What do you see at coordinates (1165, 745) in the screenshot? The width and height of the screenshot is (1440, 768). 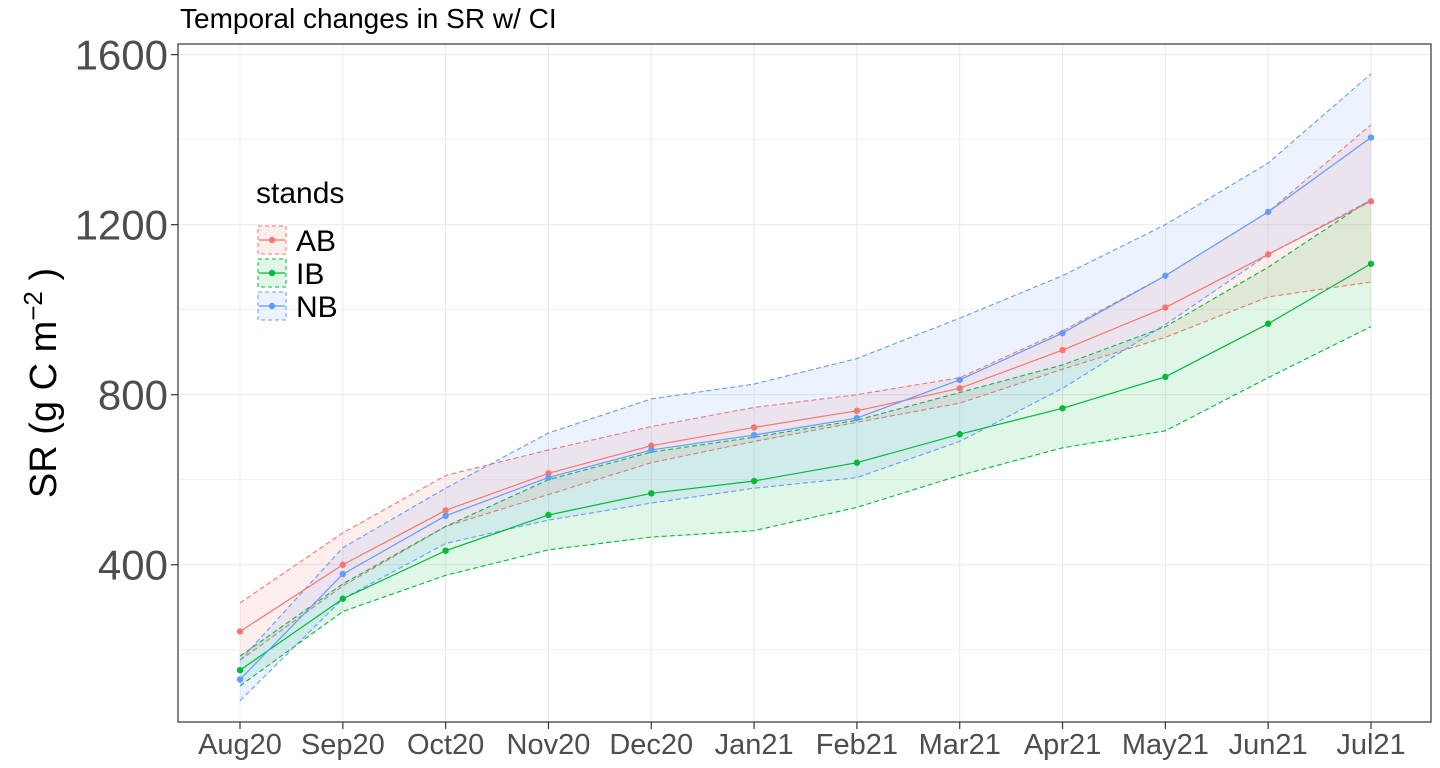 I see `x-tick-label: May21` at bounding box center [1165, 745].